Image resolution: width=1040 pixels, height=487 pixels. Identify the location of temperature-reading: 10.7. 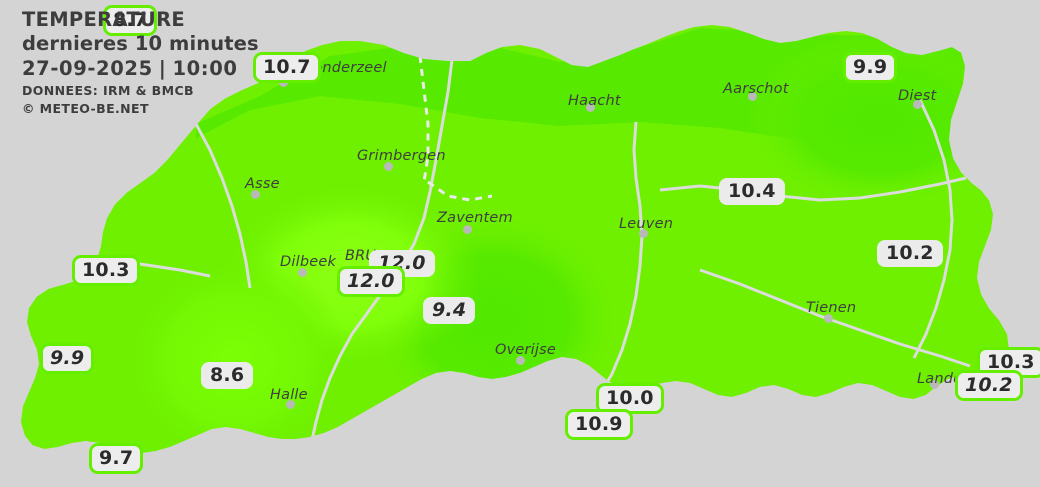
(287, 67).